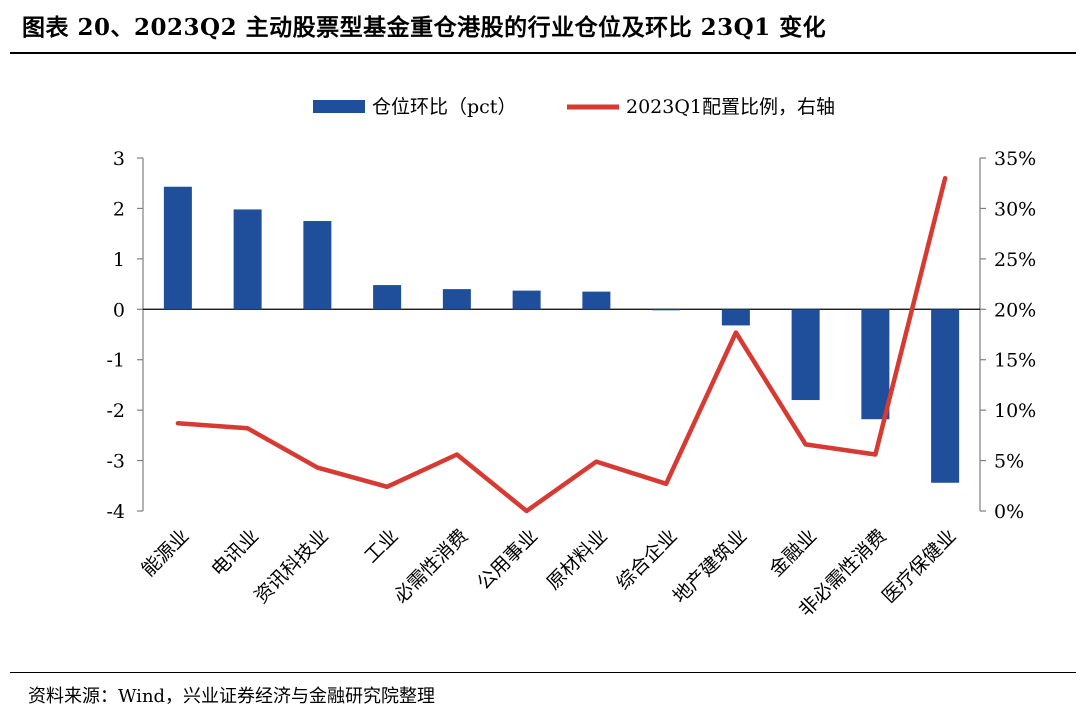 The width and height of the screenshot is (1080, 722). I want to click on x-tick-label: 医疗保健业, so click(919, 566).